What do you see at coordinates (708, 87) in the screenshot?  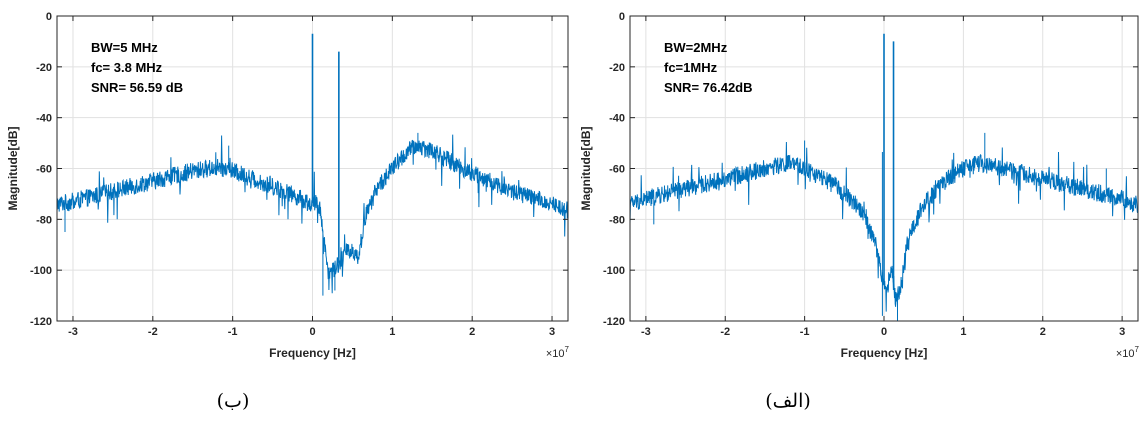 I see `annotation-text: SNR= 76.42dB` at bounding box center [708, 87].